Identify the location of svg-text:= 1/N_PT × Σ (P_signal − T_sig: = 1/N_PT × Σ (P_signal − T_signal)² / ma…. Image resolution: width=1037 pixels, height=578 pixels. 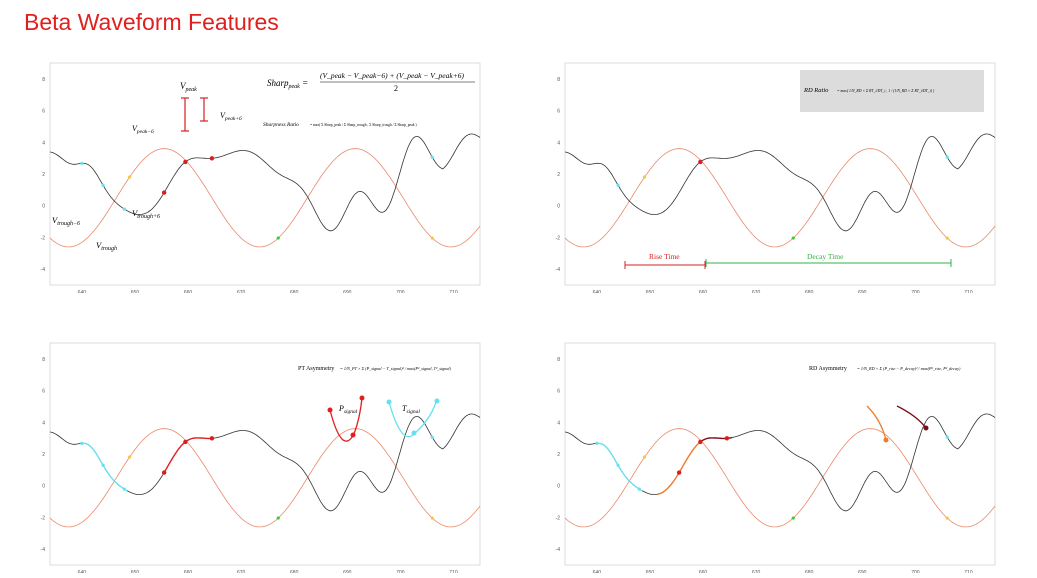
(396, 369).